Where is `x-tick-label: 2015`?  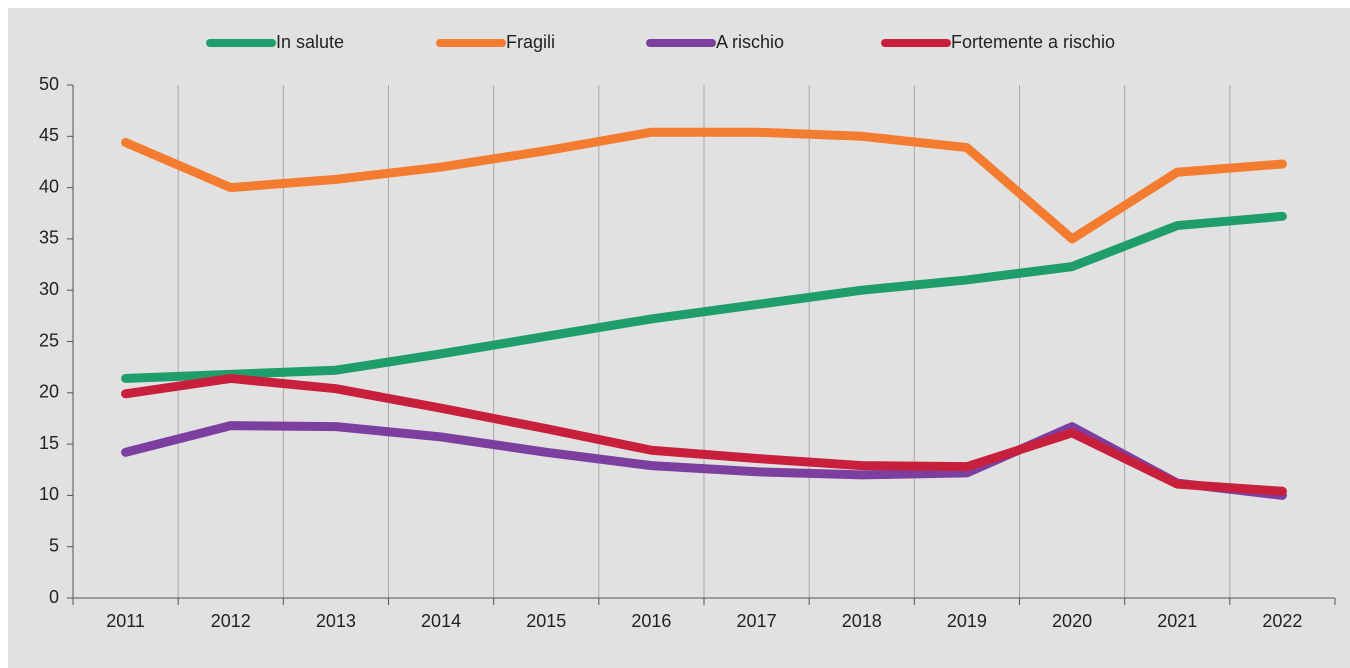
x-tick-label: 2015 is located at coordinates (546, 621).